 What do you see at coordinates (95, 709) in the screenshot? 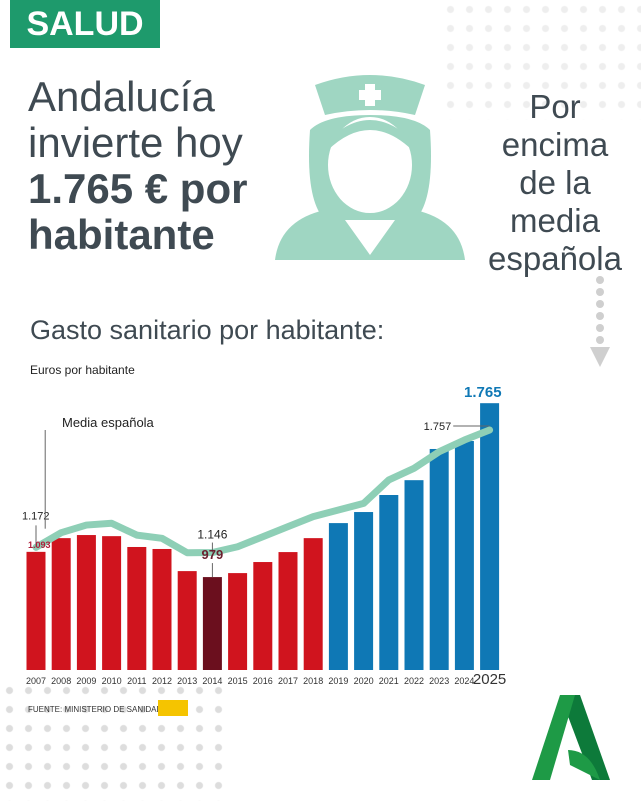
I see `source-note: FUENTE: MINISTERIO DE SANIDAD` at bounding box center [95, 709].